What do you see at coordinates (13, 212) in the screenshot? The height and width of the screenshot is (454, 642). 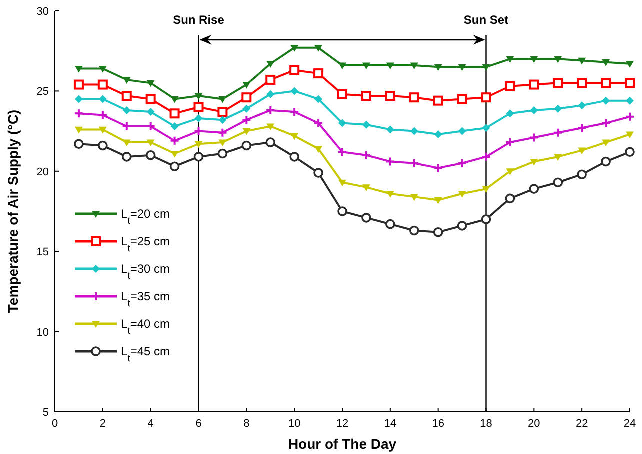 I see `y-axis-title: Temperature of Air Supply (°C)` at bounding box center [13, 212].